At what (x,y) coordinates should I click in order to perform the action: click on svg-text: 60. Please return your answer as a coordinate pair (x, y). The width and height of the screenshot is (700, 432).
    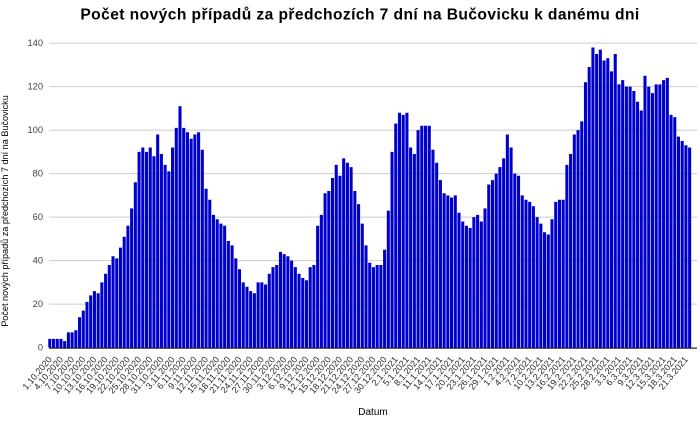
    Looking at the image, I should click on (38, 217).